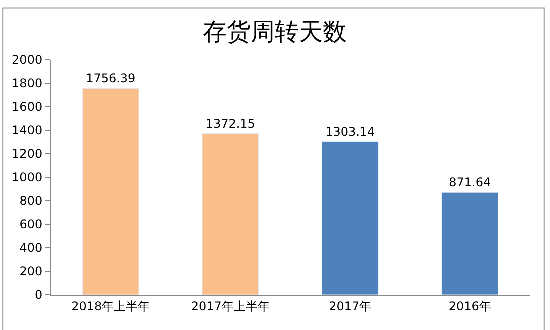 The height and width of the screenshot is (330, 550). I want to click on y-tick-label: 1800, so click(27, 83).